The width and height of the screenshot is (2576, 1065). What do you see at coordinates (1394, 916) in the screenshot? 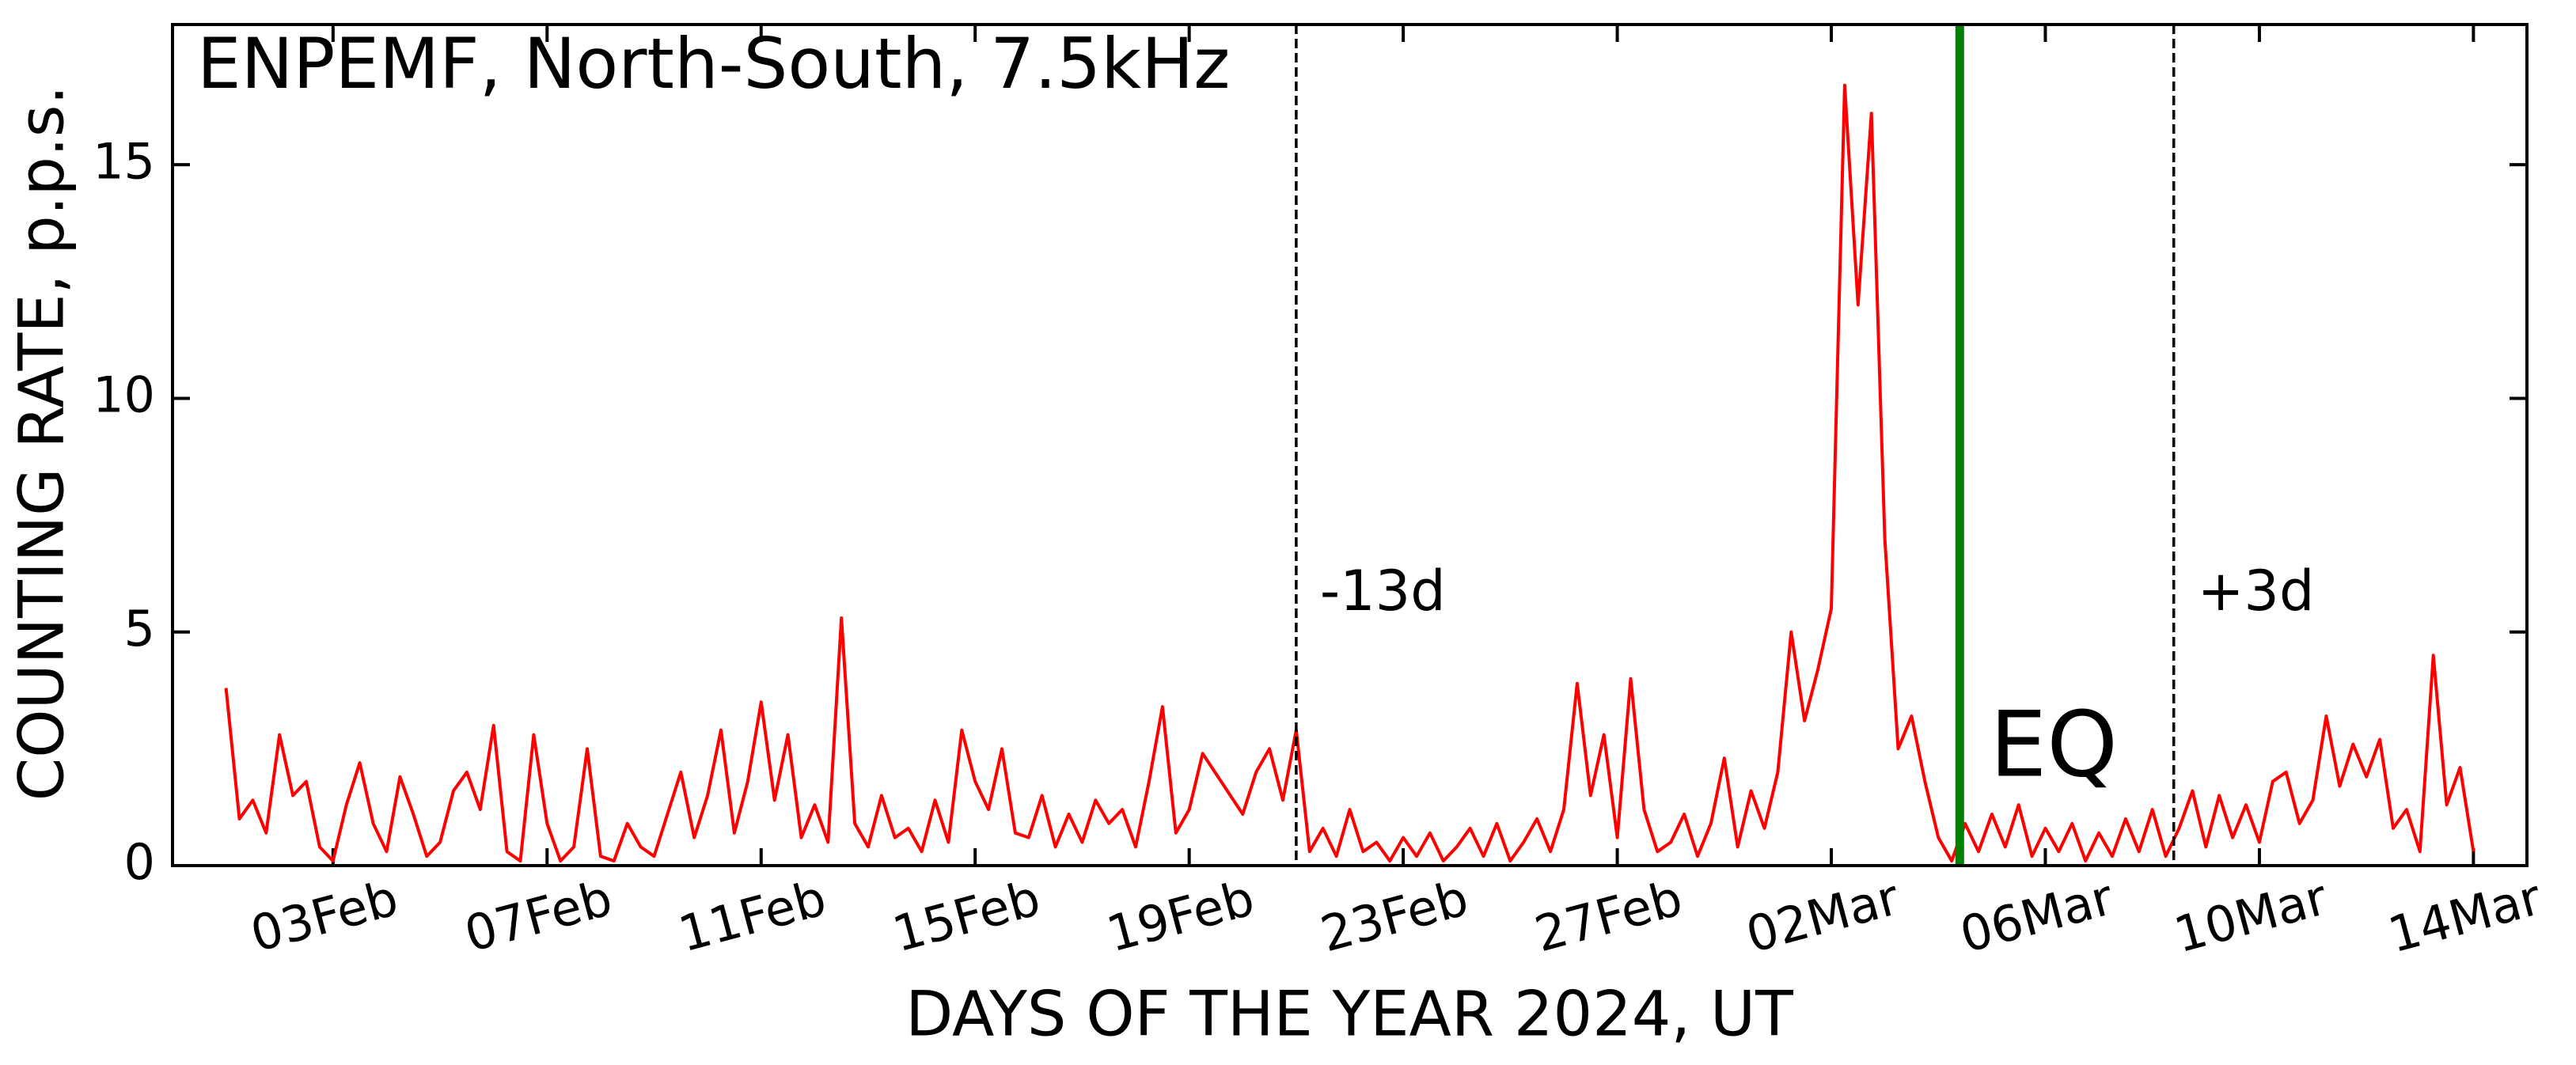
I see `x-tick-label: 23Feb` at bounding box center [1394, 916].